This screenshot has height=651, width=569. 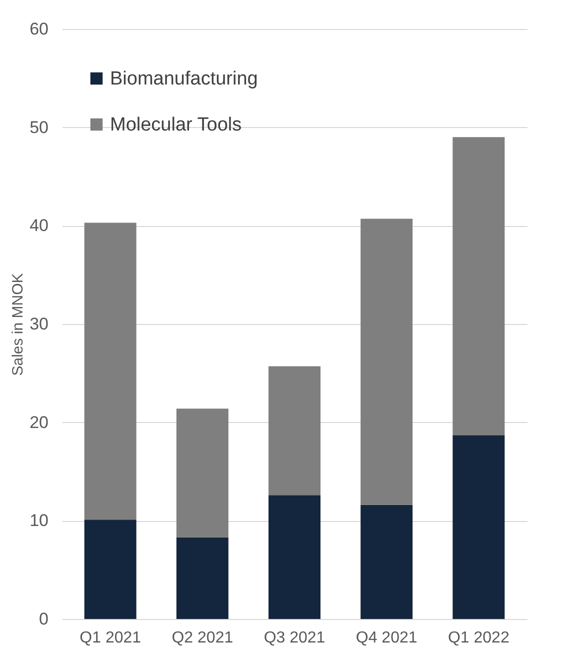 I want to click on x-tick-label: Q1 2021, so click(x=111, y=638).